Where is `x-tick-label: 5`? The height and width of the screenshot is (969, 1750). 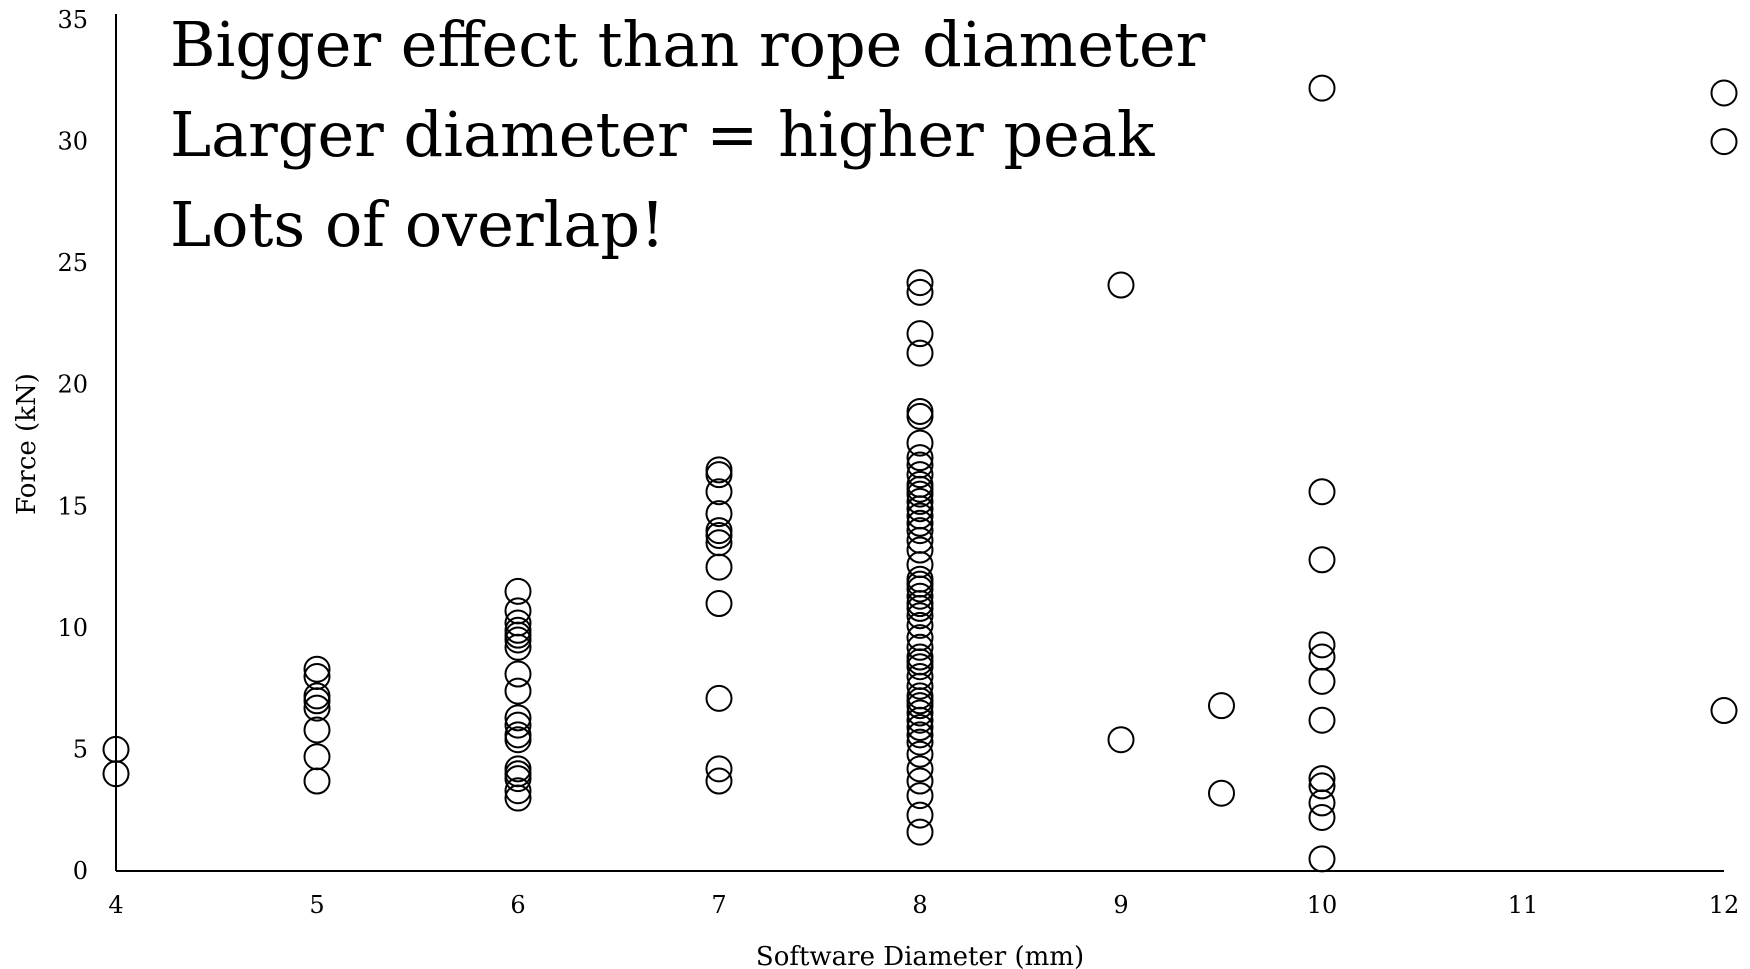
x-tick-label: 5 is located at coordinates (316, 905).